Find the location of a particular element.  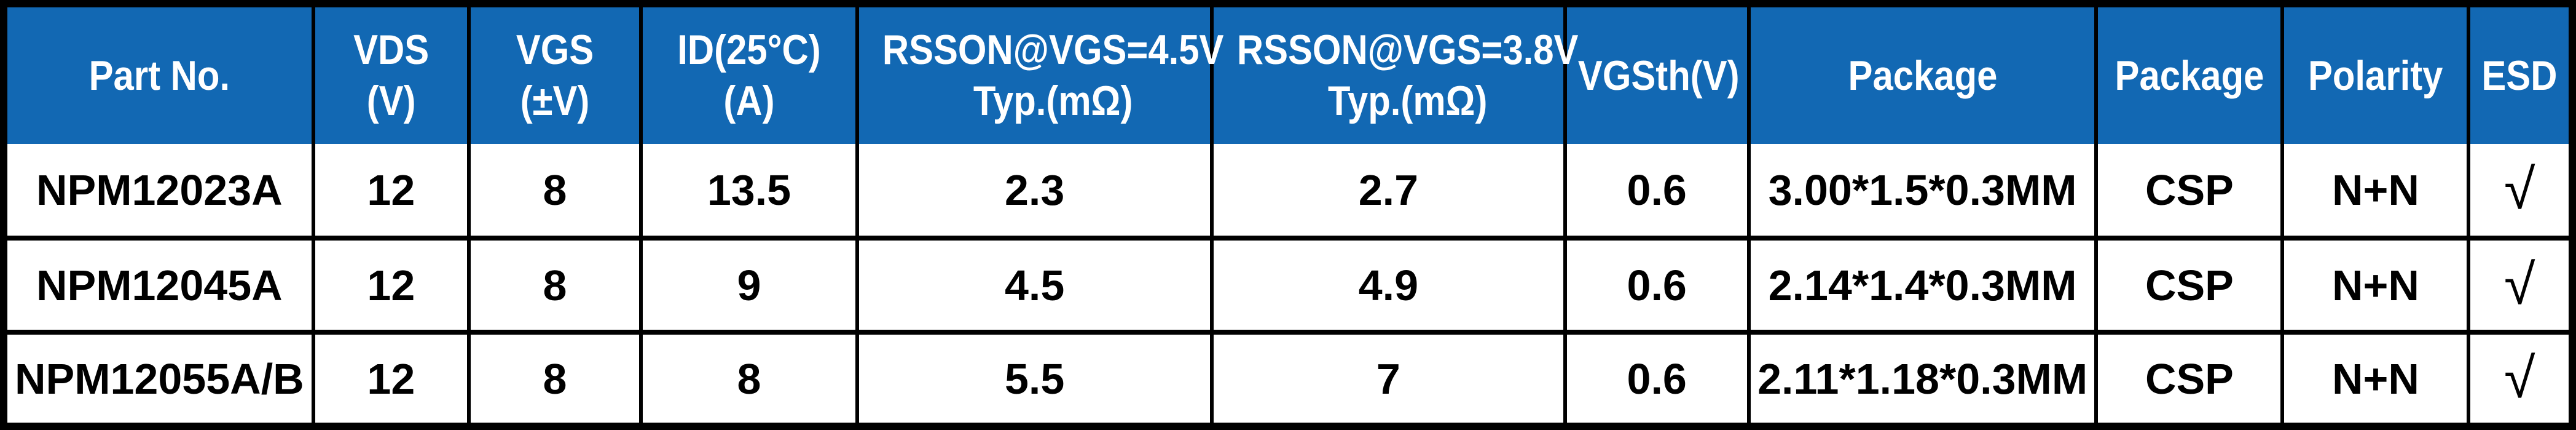

header-vds-label: VDS (V) is located at coordinates (391, 75).